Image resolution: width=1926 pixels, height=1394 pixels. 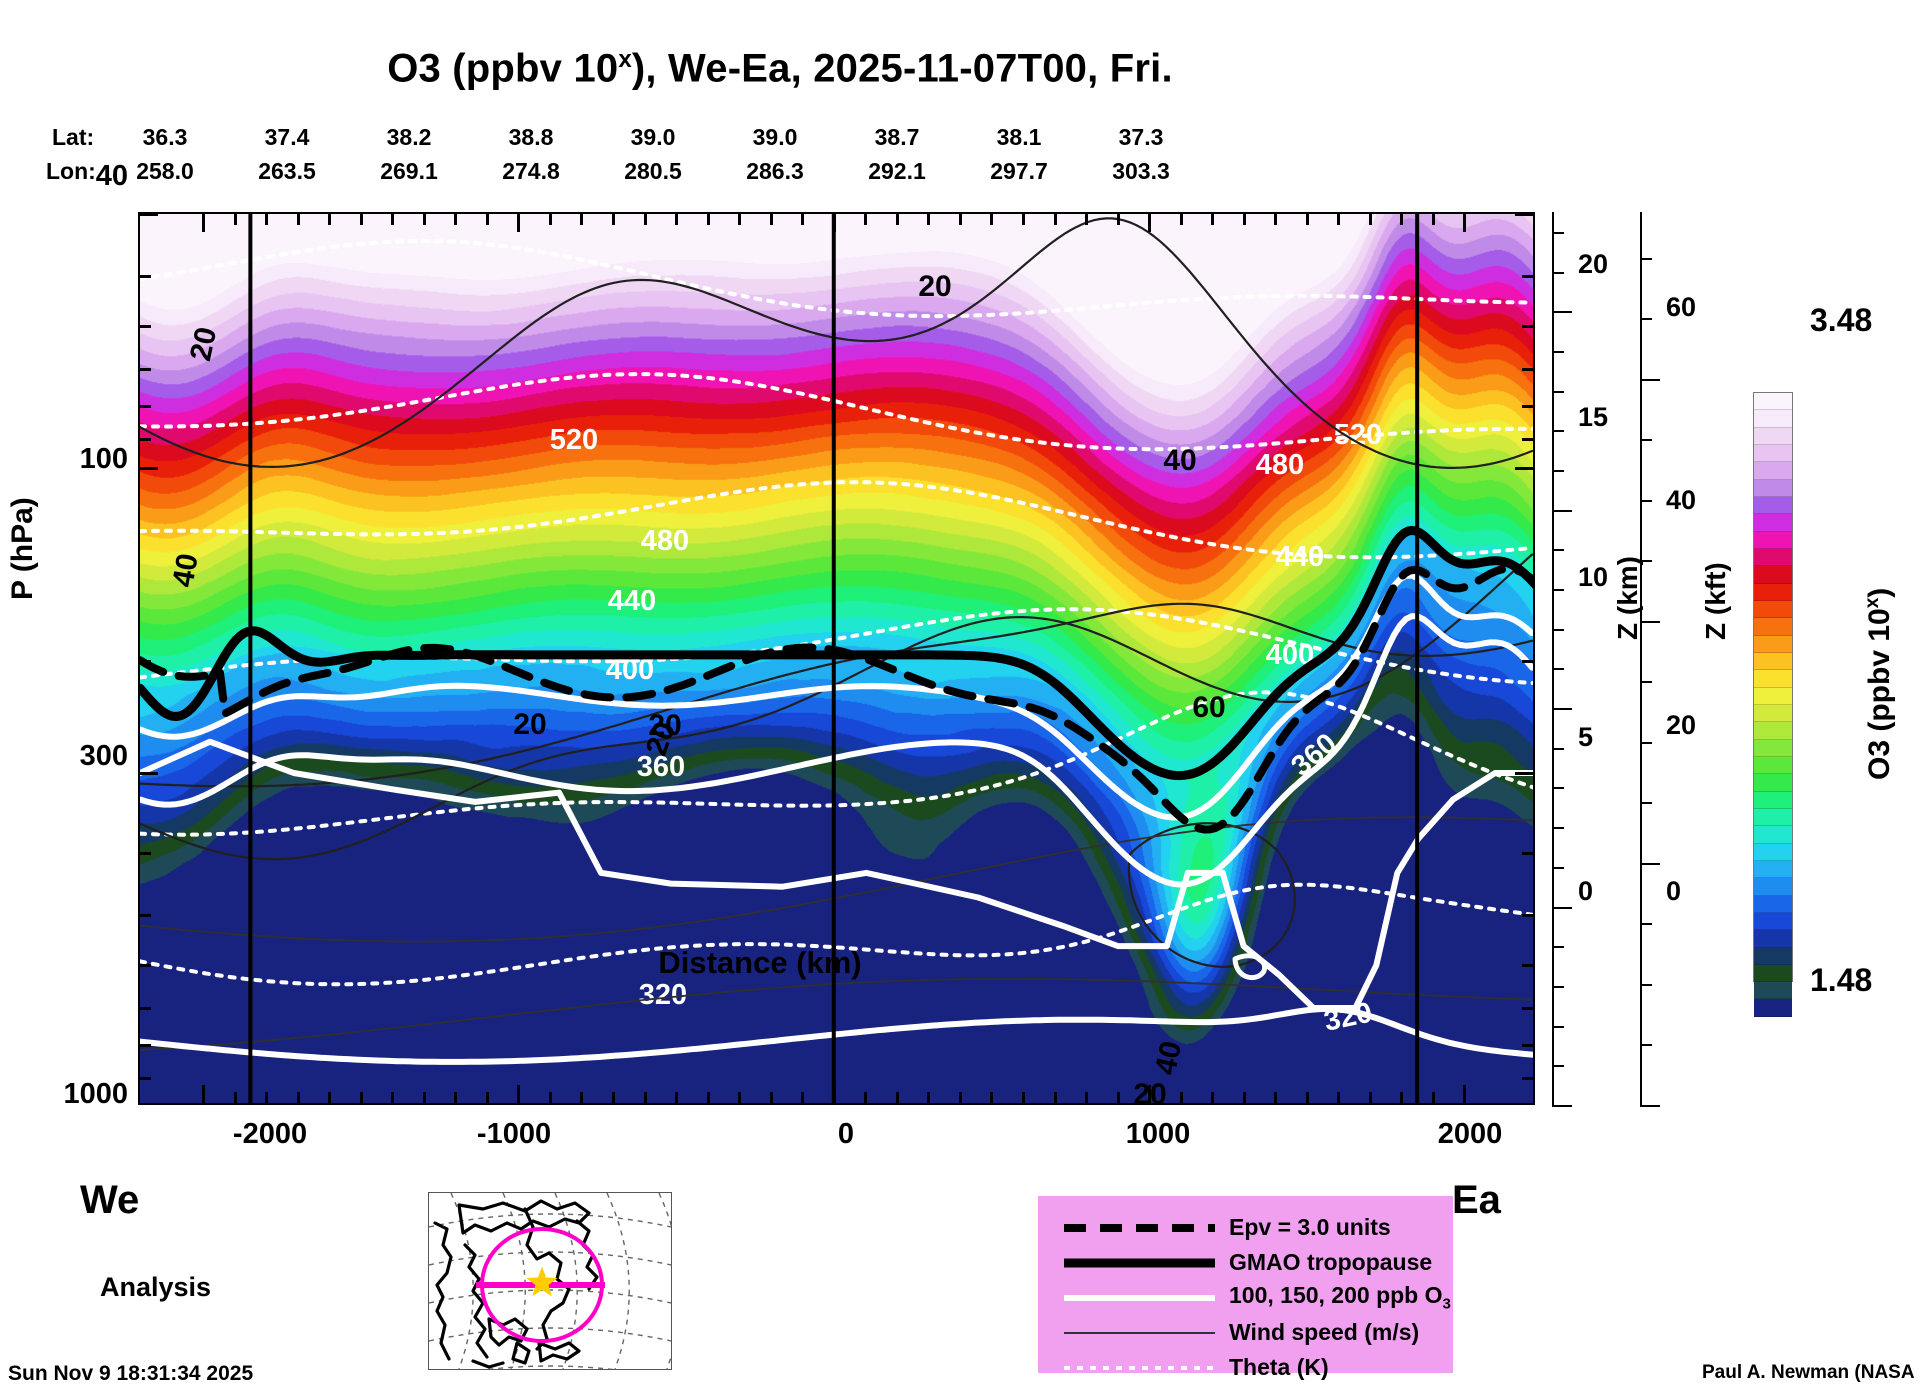 What do you see at coordinates (165, 137) in the screenshot?
I see `lat-value-0: 36.3` at bounding box center [165, 137].